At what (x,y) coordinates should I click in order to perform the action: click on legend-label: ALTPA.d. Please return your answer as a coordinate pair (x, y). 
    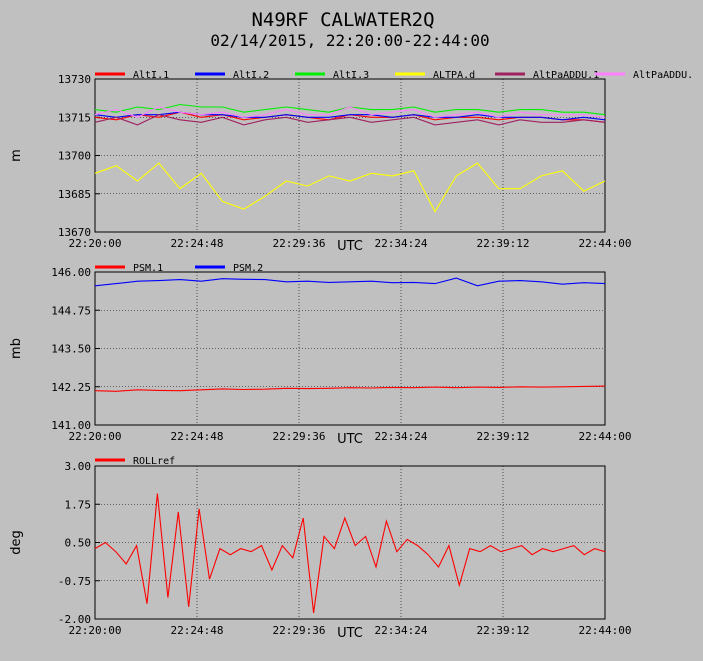
    Looking at the image, I should click on (454, 75).